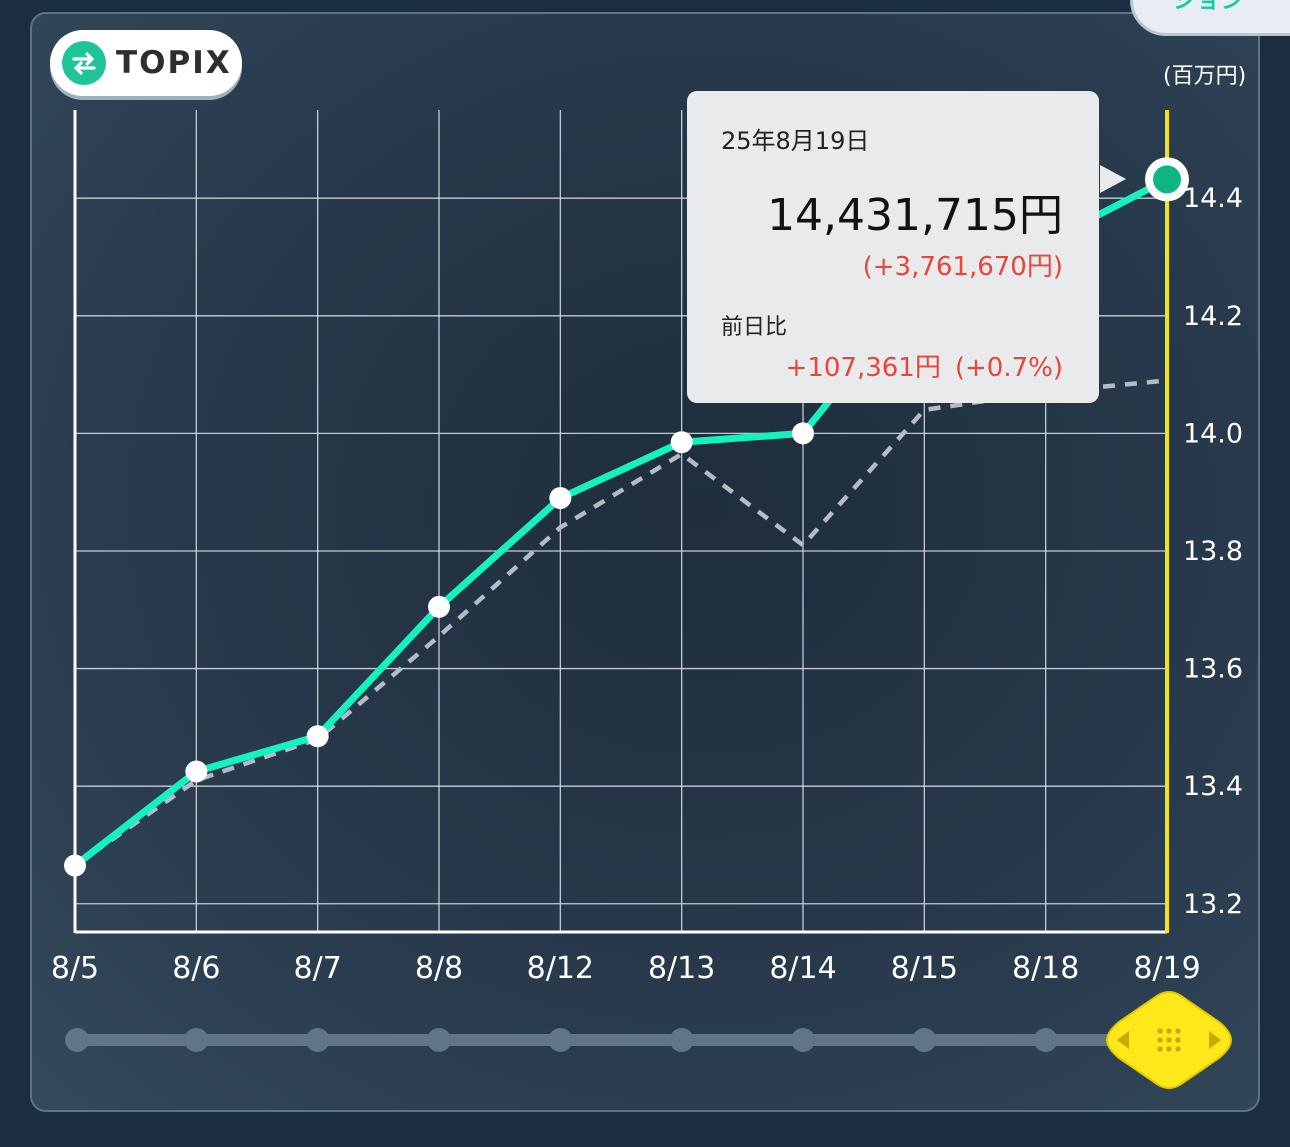  What do you see at coordinates (802, 968) in the screenshot?
I see `x-tick-label: 8/14` at bounding box center [802, 968].